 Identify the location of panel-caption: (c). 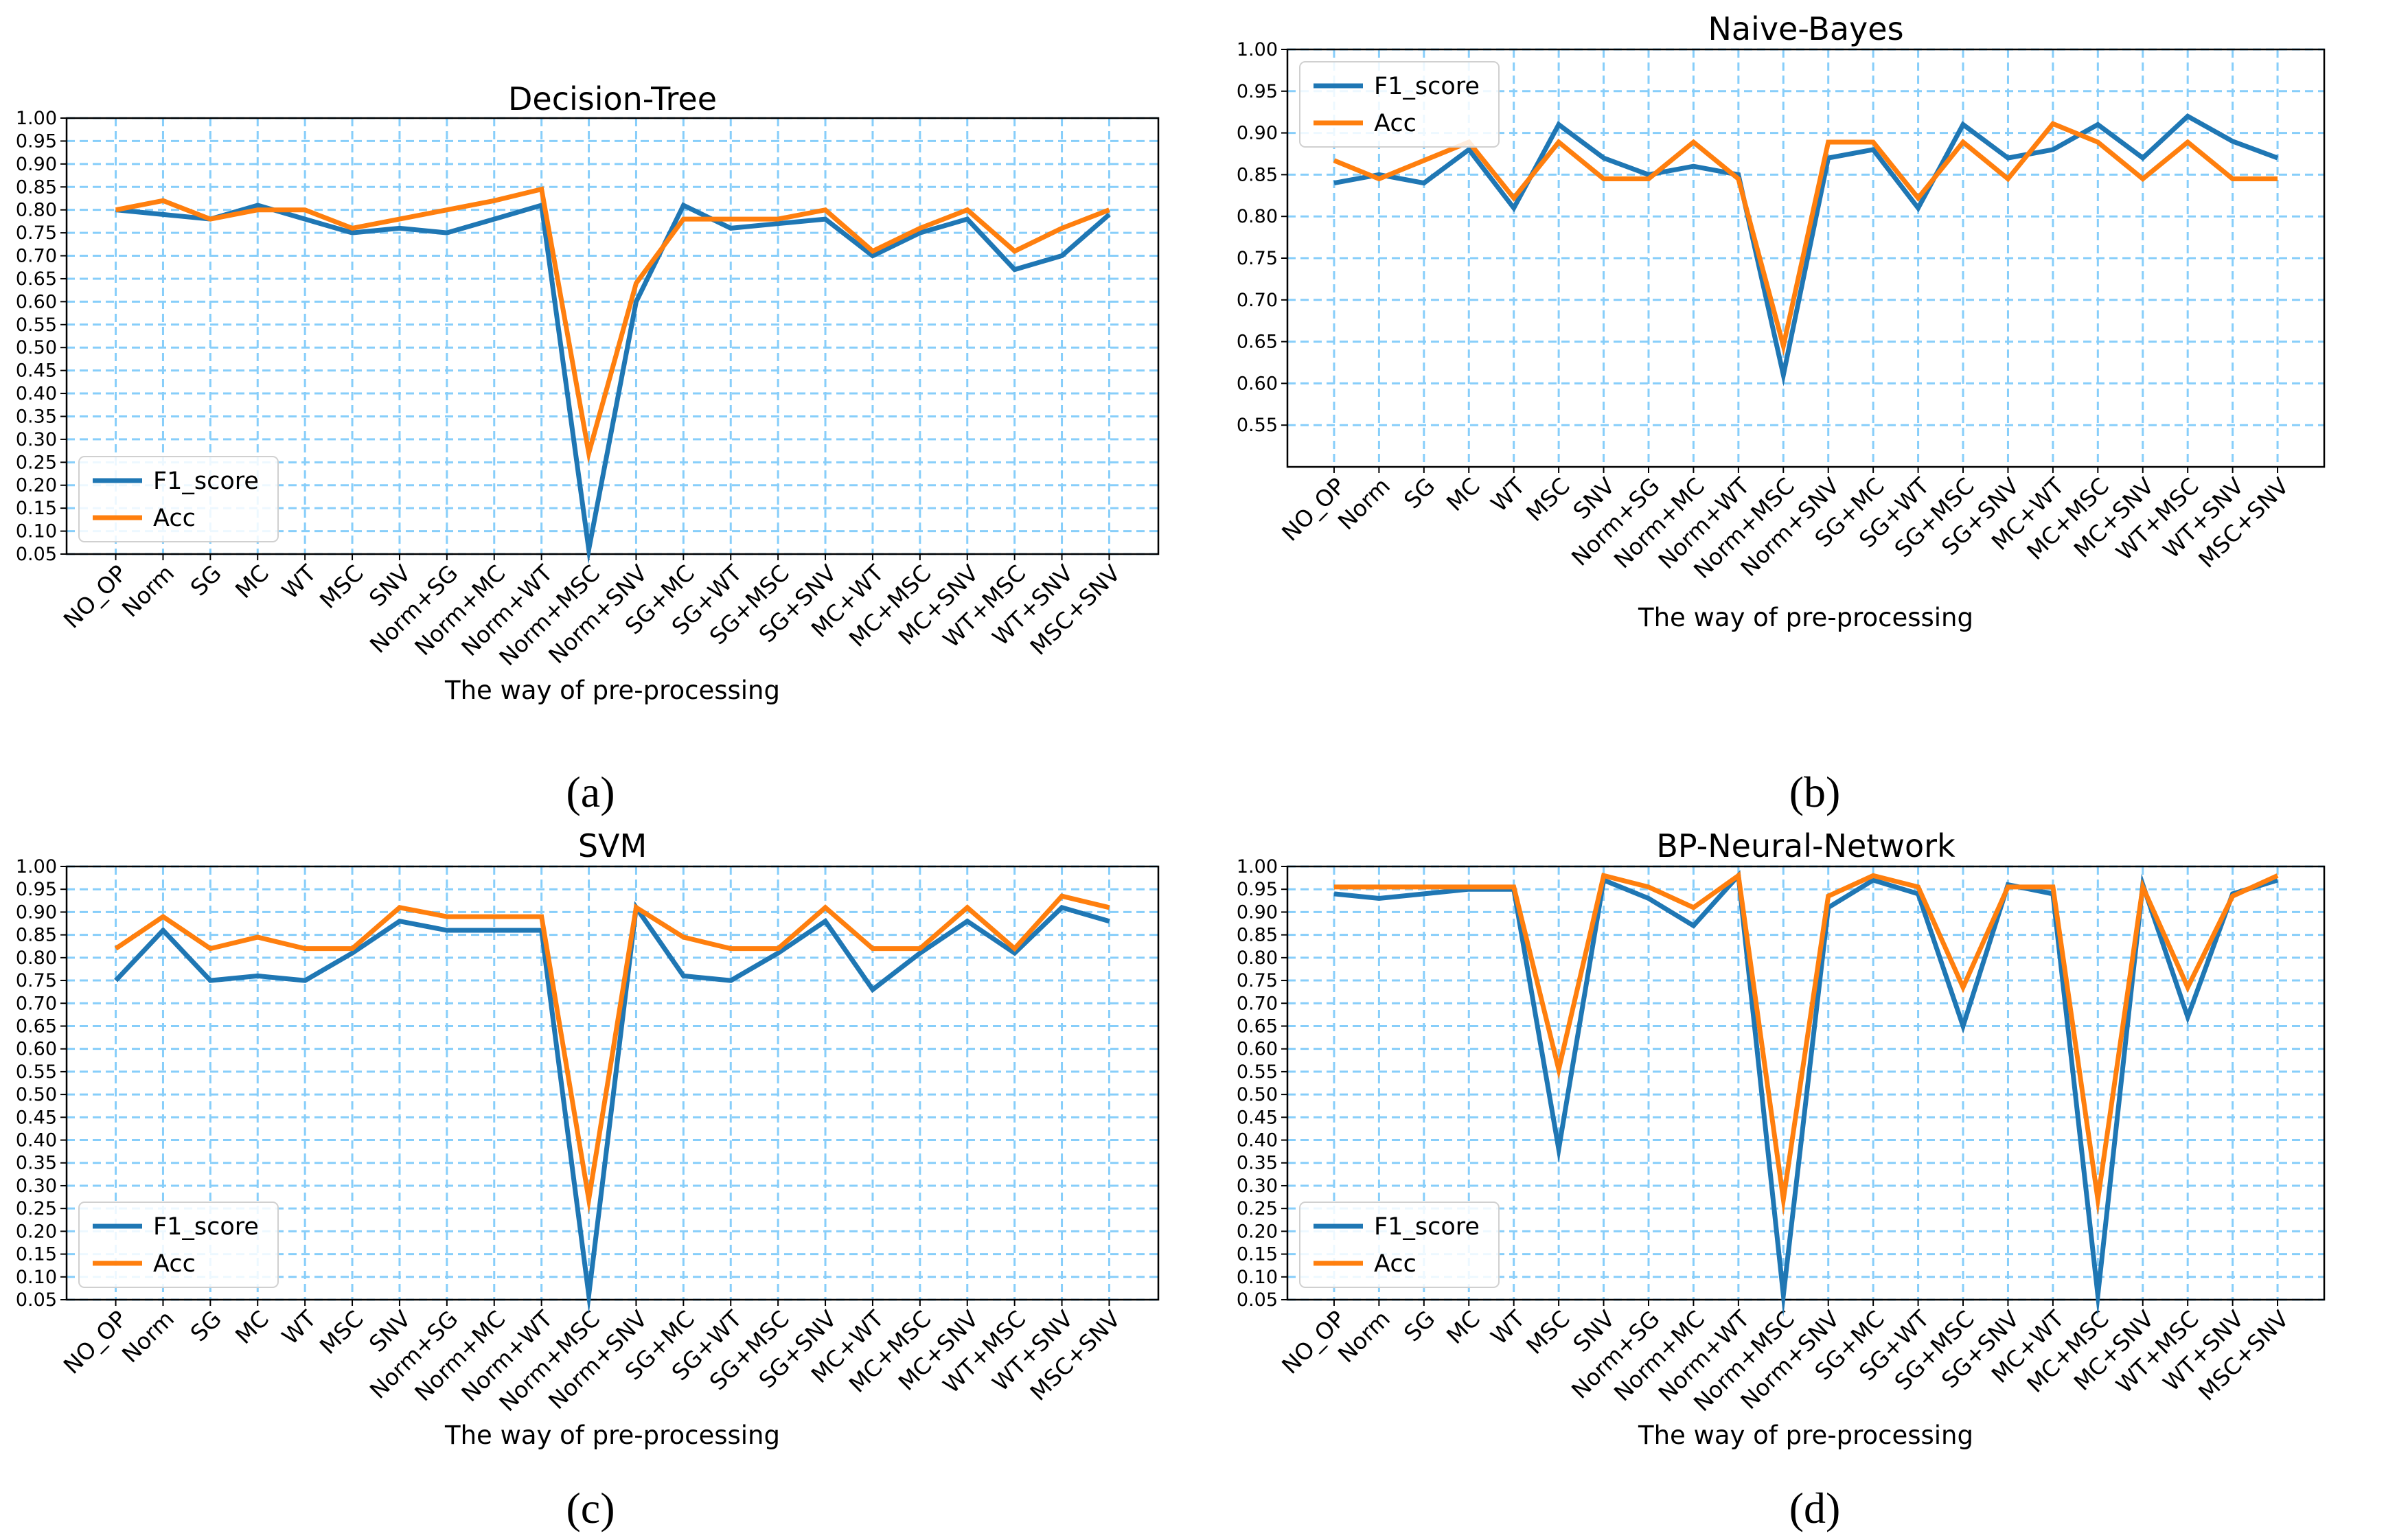
(591, 1508).